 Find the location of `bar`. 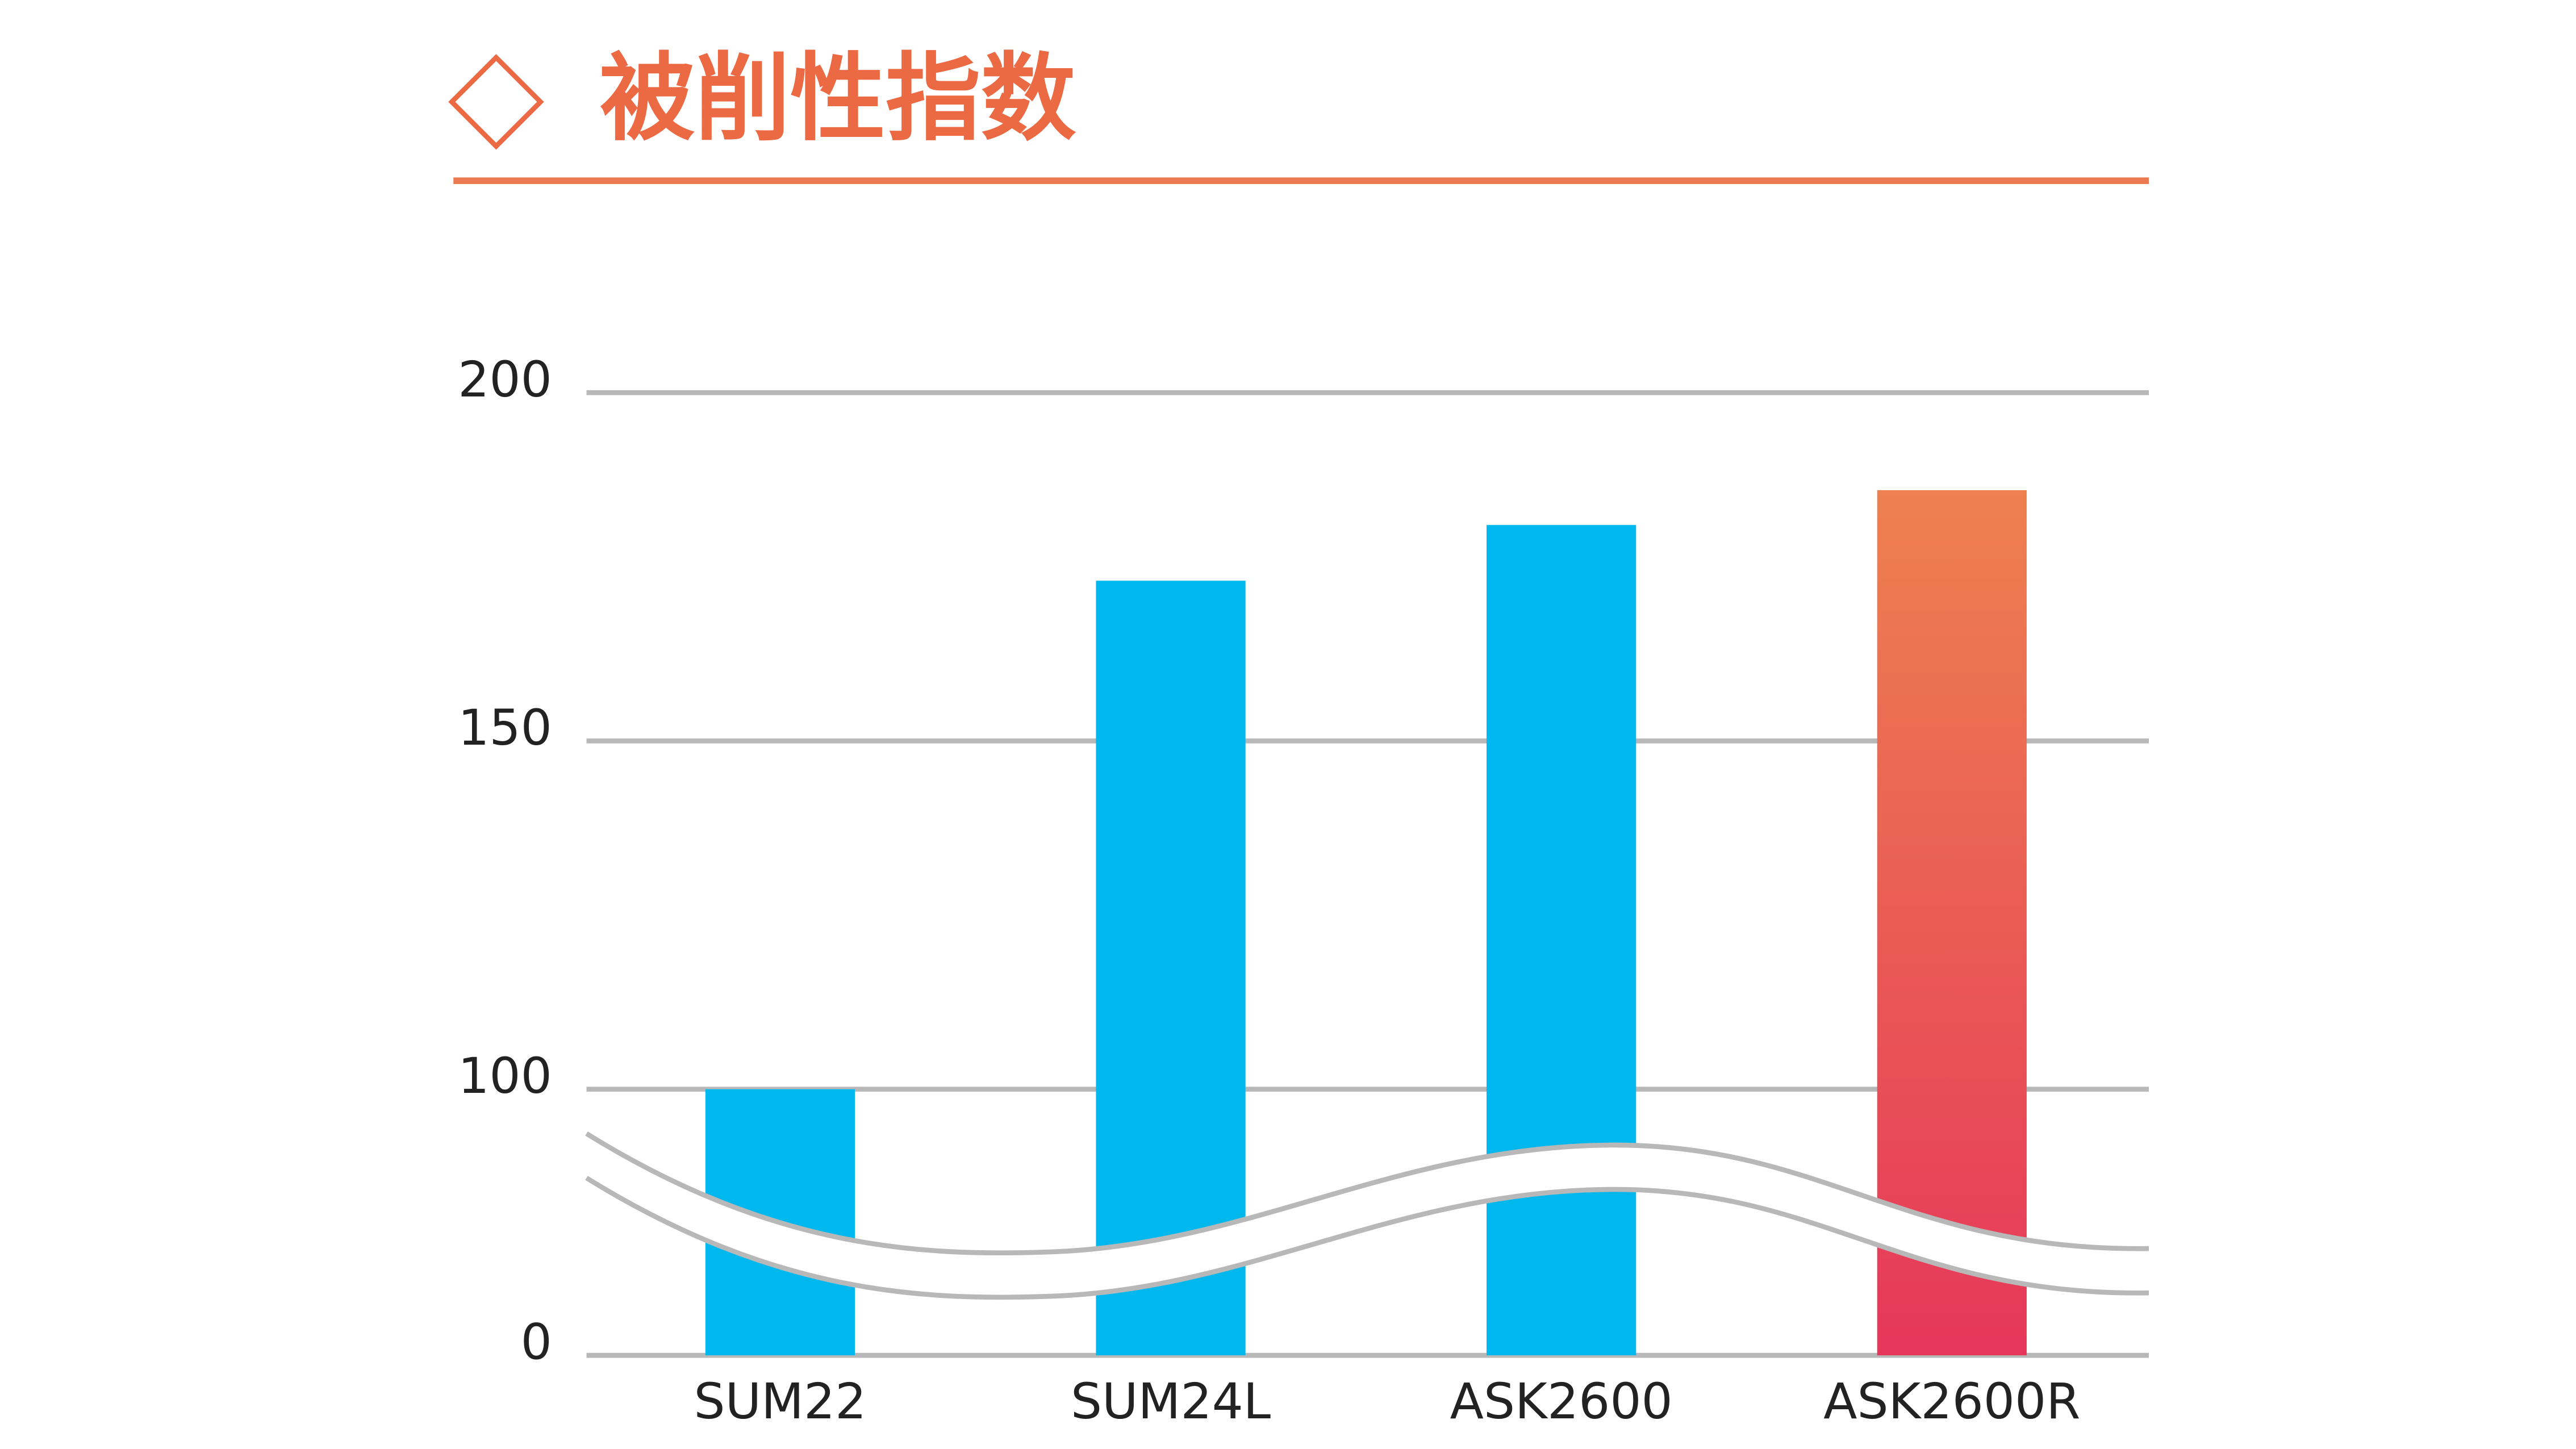

bar is located at coordinates (1562, 941).